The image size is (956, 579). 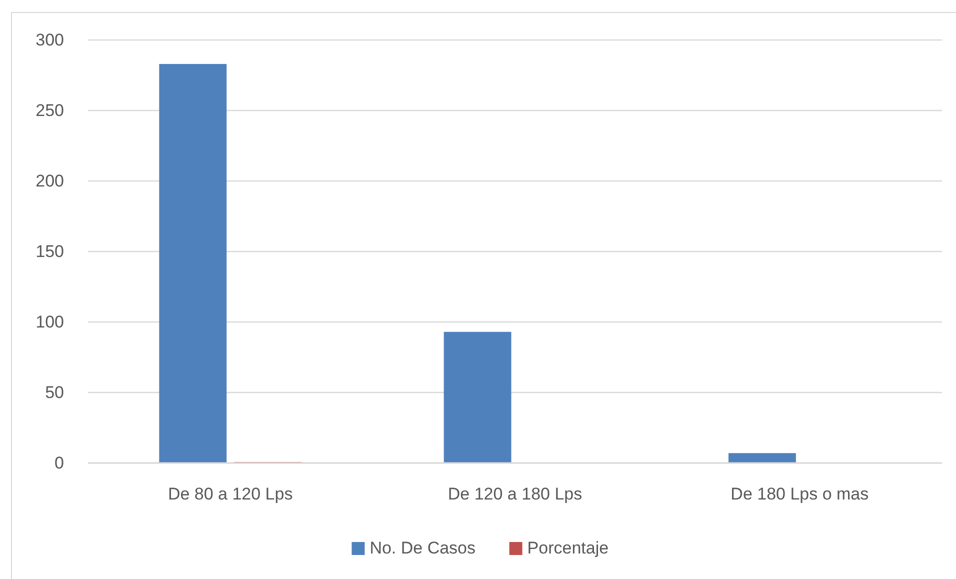 What do you see at coordinates (59, 463) in the screenshot?
I see `y-tick-label: 0` at bounding box center [59, 463].